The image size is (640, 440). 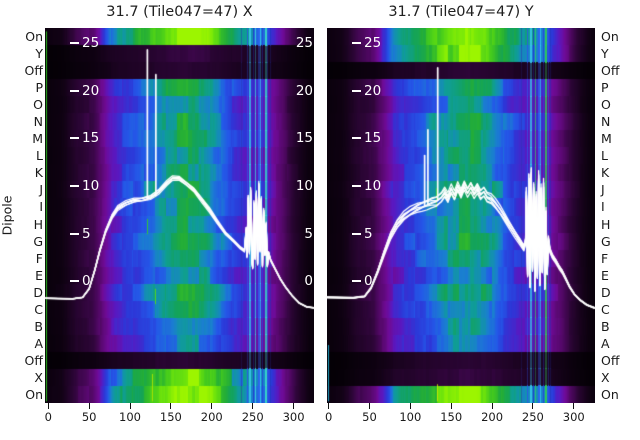 I want to click on x-tick-label-Y-300: 300, so click(x=573, y=417).